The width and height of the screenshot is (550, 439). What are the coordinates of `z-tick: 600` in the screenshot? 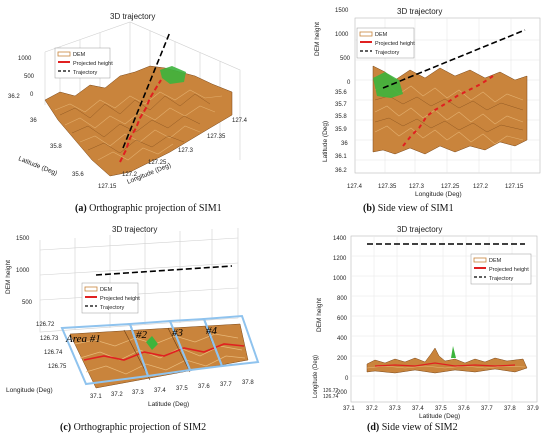 It's located at (342, 319).